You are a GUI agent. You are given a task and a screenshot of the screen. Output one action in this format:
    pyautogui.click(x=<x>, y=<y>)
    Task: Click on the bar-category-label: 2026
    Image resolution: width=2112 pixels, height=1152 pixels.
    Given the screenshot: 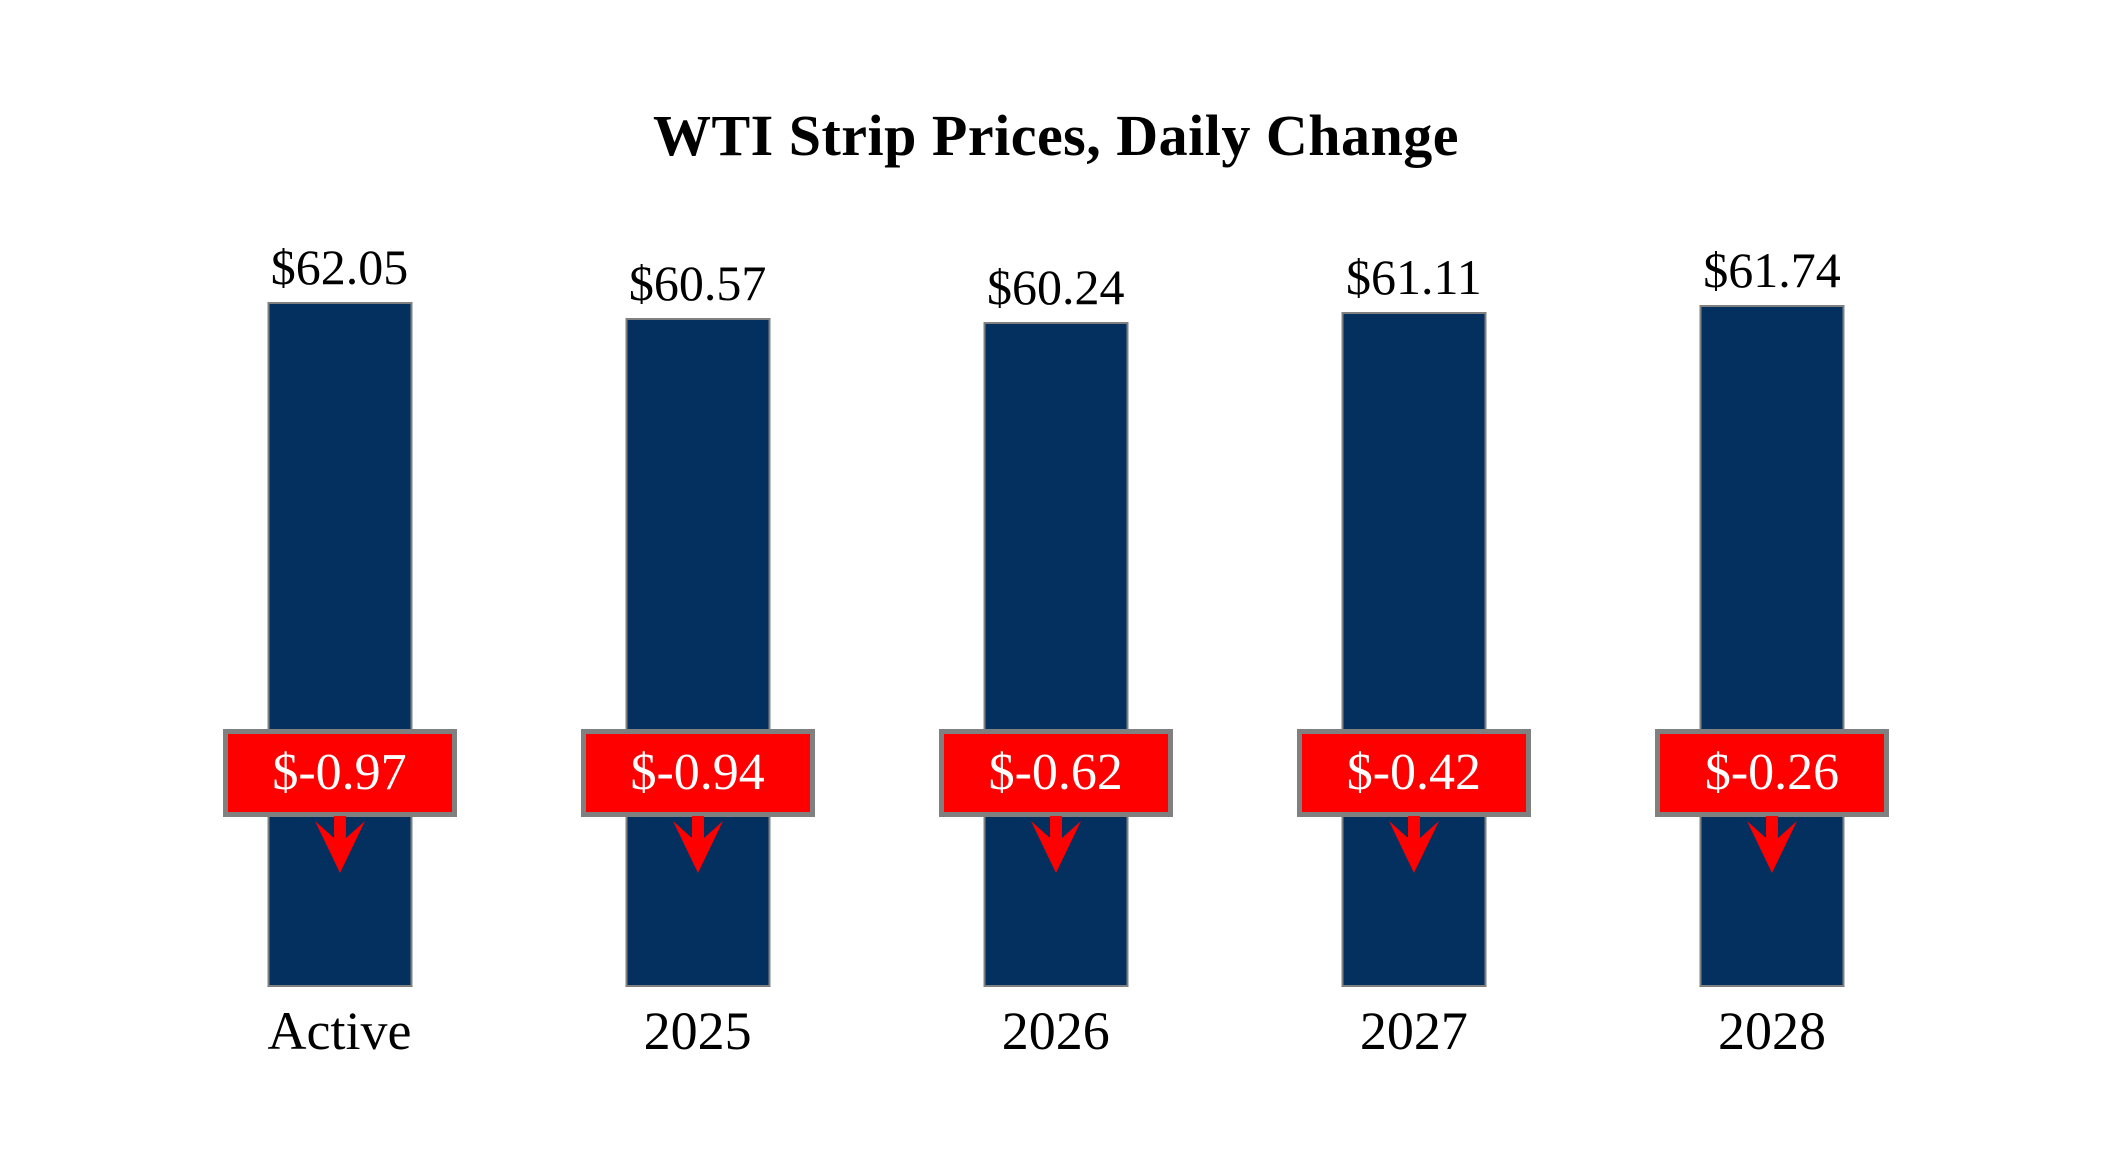 What is the action you would take?
    pyautogui.click(x=1055, y=1031)
    